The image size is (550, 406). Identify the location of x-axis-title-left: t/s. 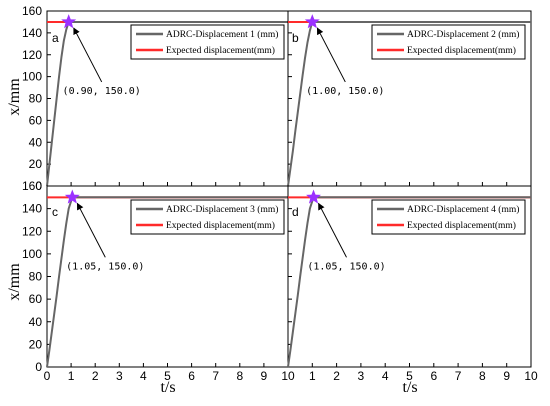
(167, 387).